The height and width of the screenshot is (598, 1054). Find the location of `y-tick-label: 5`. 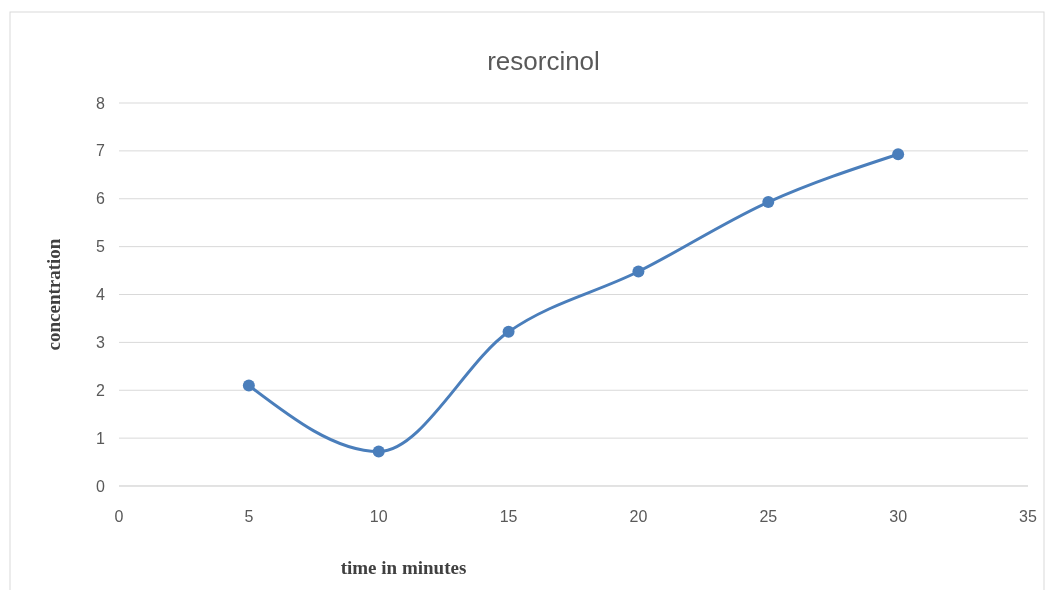

y-tick-label: 5 is located at coordinates (101, 247).